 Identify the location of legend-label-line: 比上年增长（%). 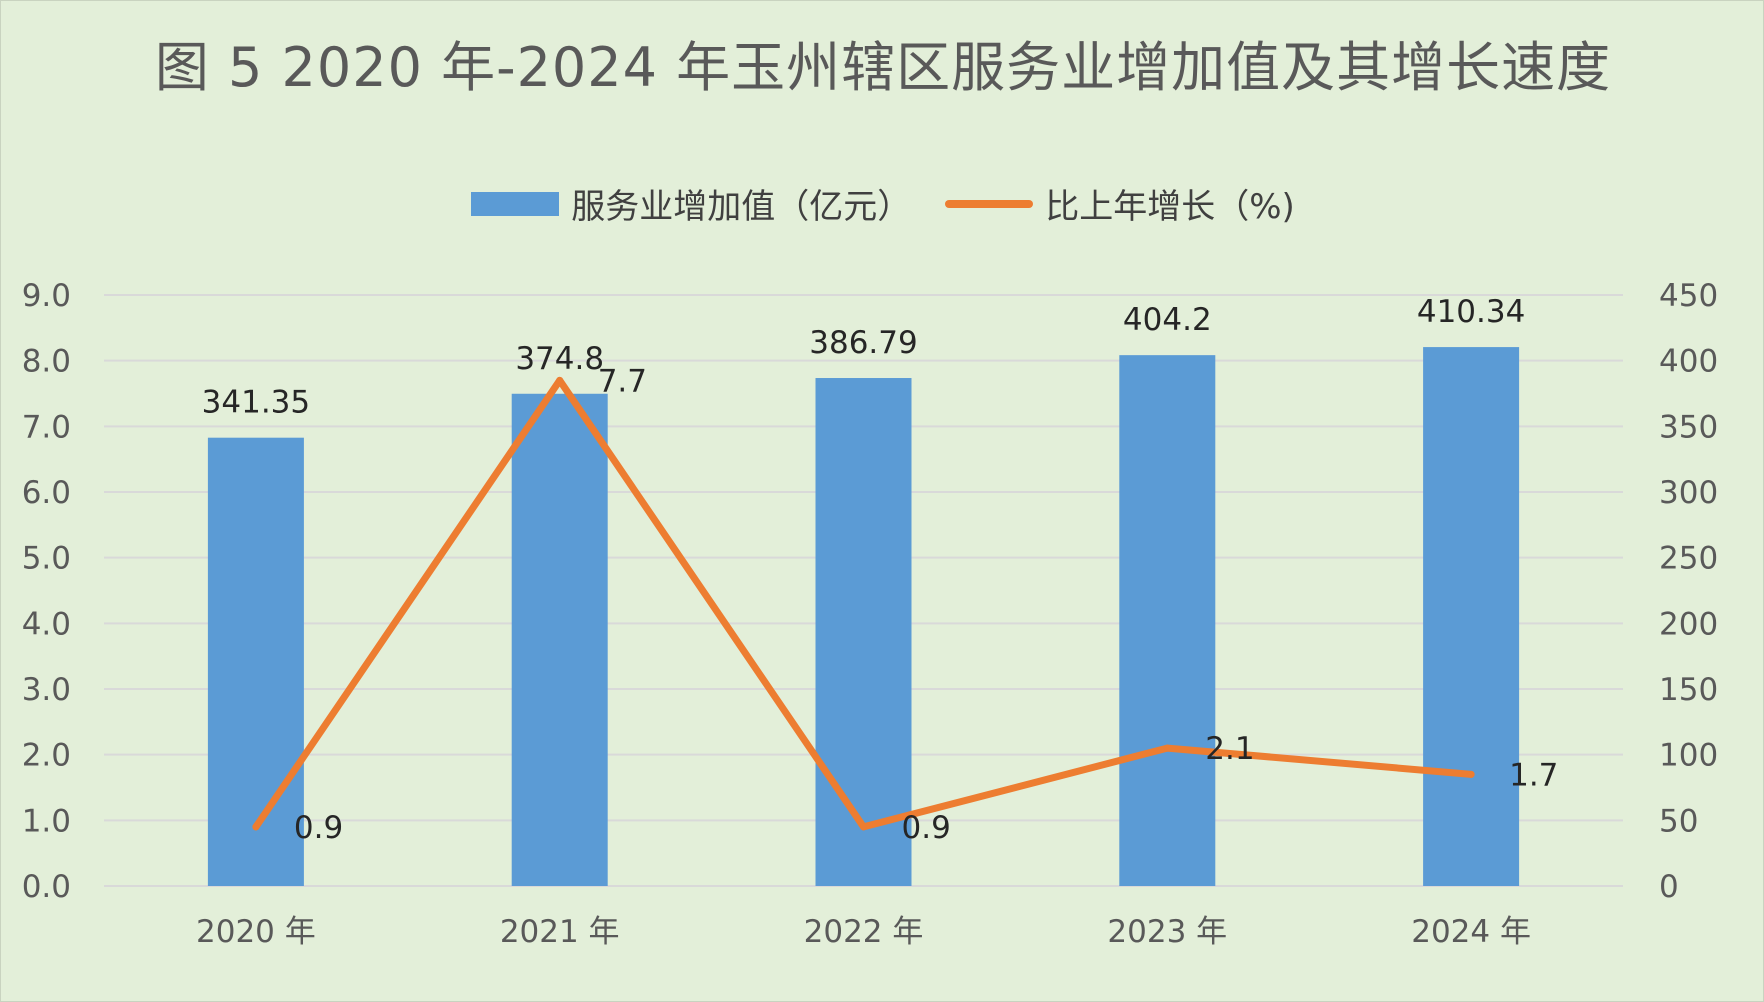
(1170, 207).